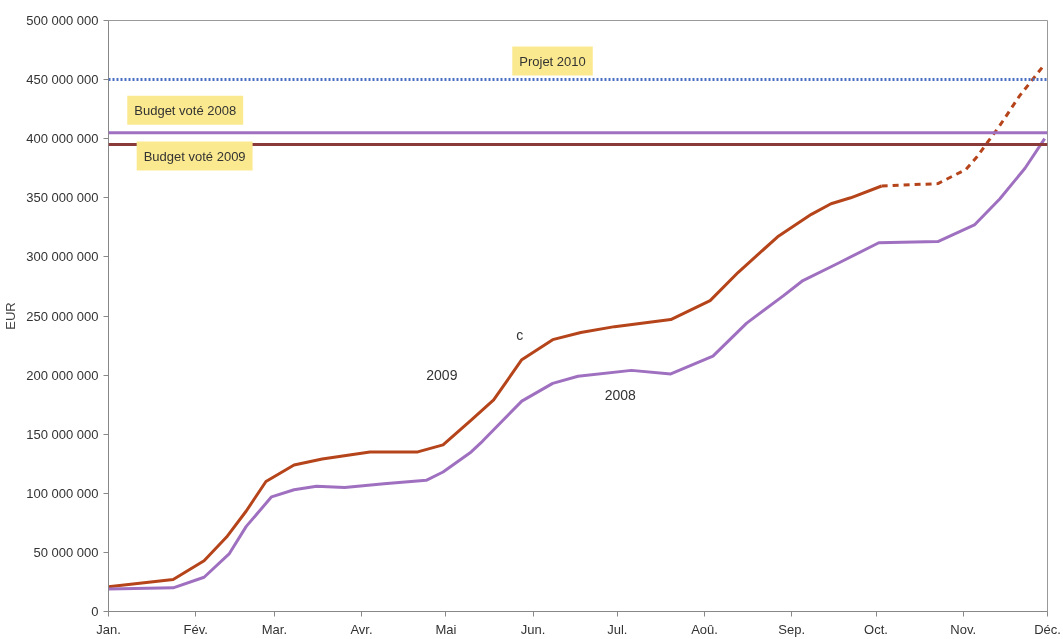  I want to click on y-tick-label: 400 000 000, so click(62, 139).